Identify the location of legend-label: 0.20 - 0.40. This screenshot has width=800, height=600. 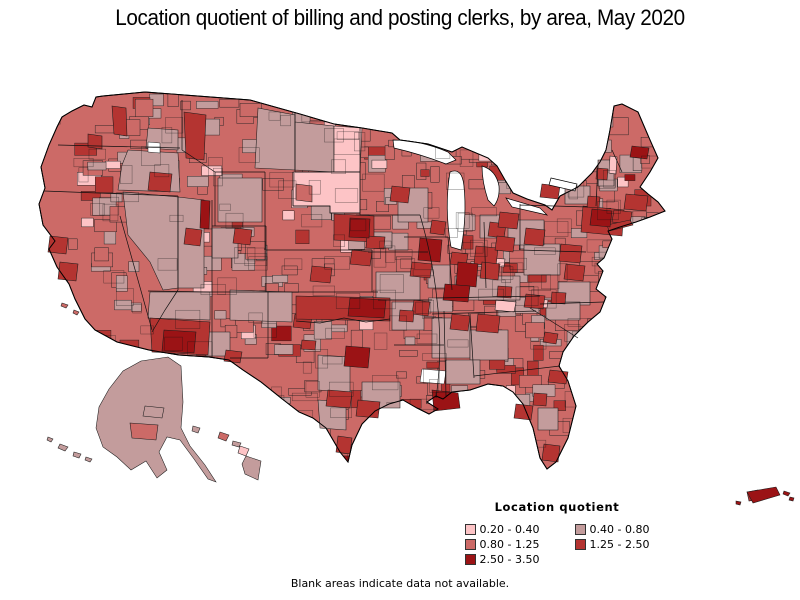
(509, 529).